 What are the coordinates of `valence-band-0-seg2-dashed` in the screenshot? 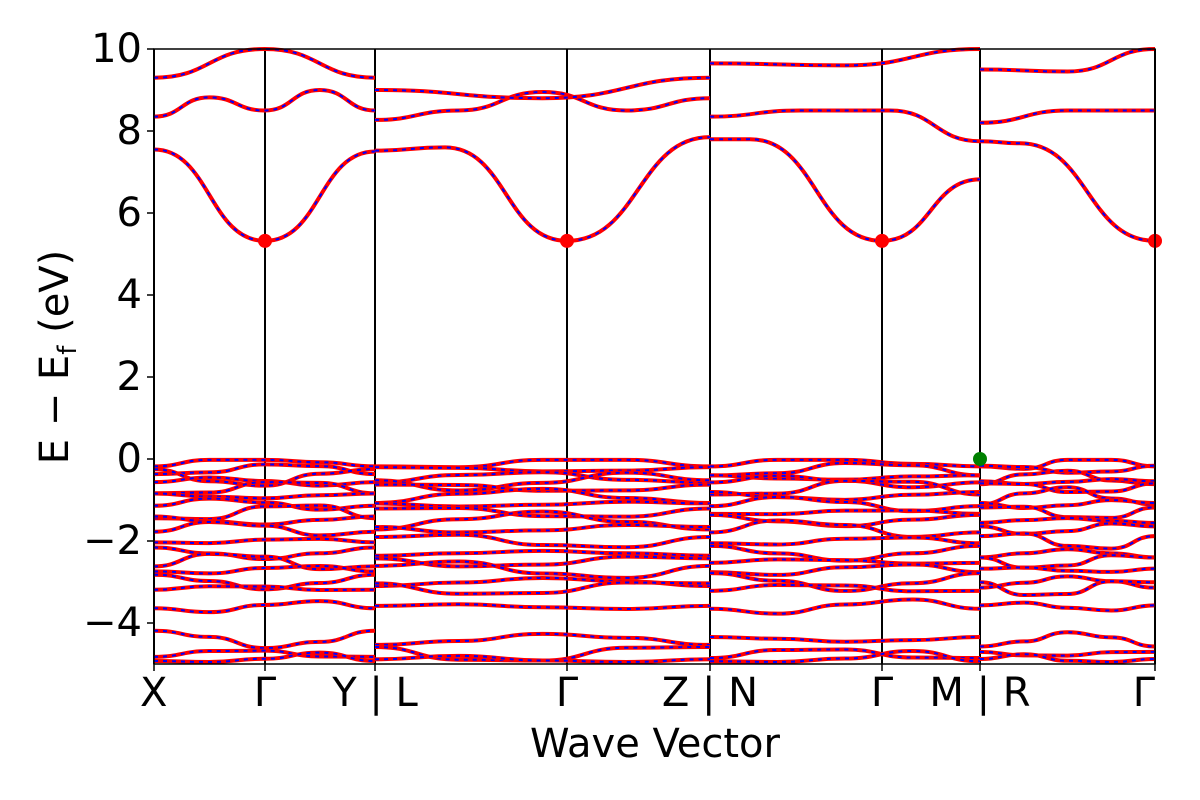 It's located at (845, 463).